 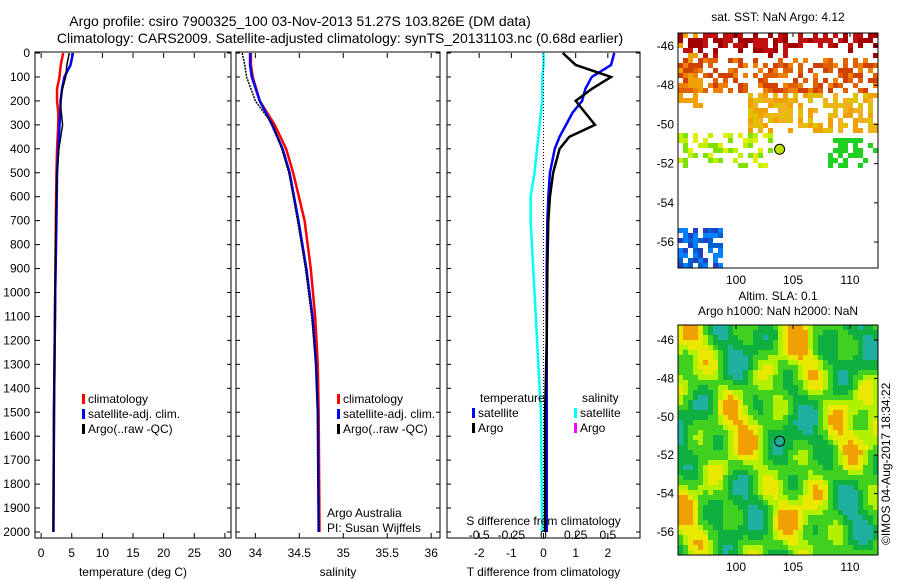 I want to click on legend-title-temperature: temperature, so click(x=512, y=398).